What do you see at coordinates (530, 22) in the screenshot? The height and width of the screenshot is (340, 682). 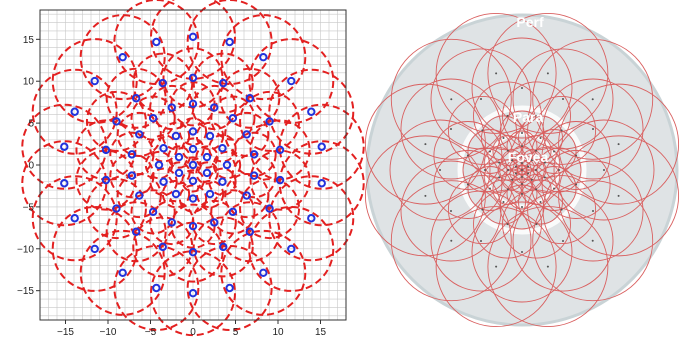 I see `periphery-label: Perf` at bounding box center [530, 22].